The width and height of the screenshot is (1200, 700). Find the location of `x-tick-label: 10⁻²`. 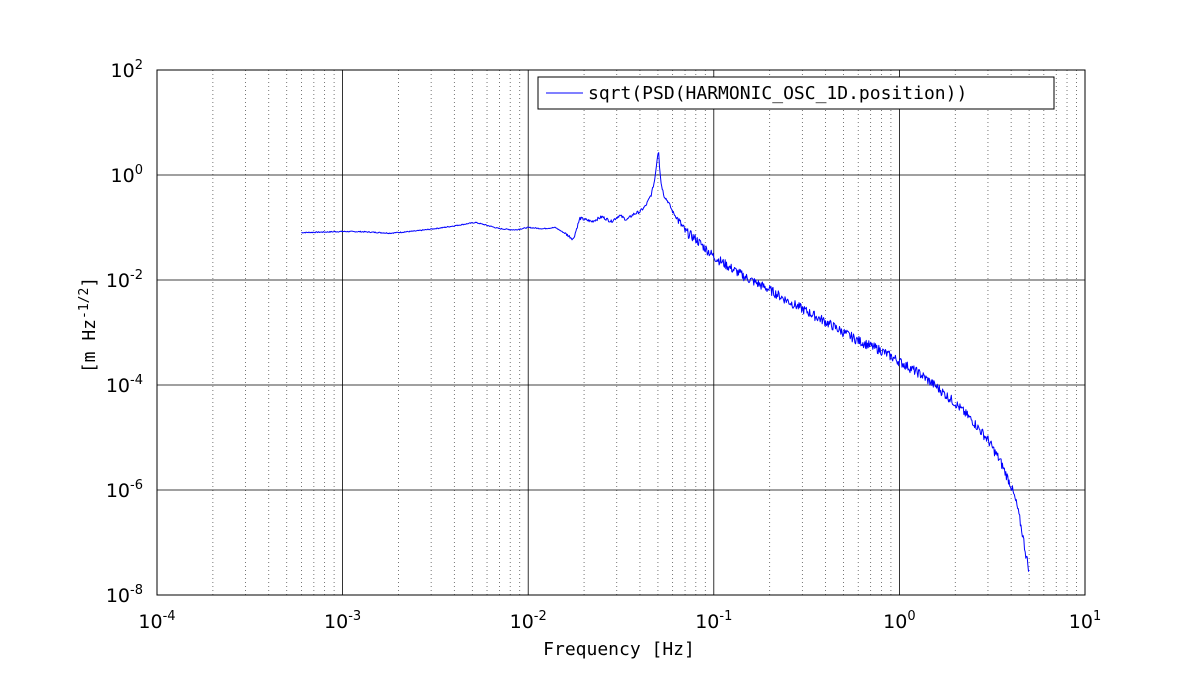

x-tick-label: 10⁻² is located at coordinates (528, 621).